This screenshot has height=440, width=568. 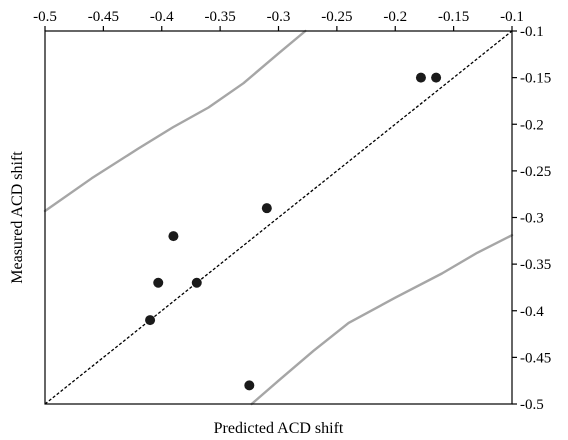 What do you see at coordinates (279, 428) in the screenshot?
I see `x-axis-title: Predicted ACD shift` at bounding box center [279, 428].